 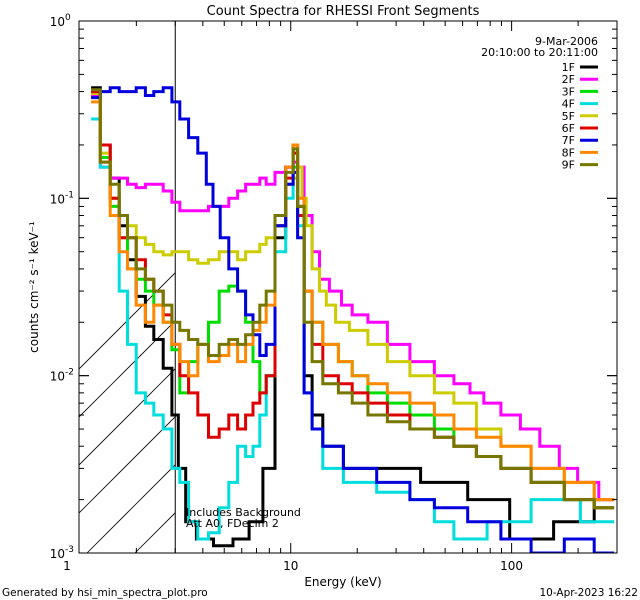 I want to click on x-tick-label: 100, so click(x=511, y=566).